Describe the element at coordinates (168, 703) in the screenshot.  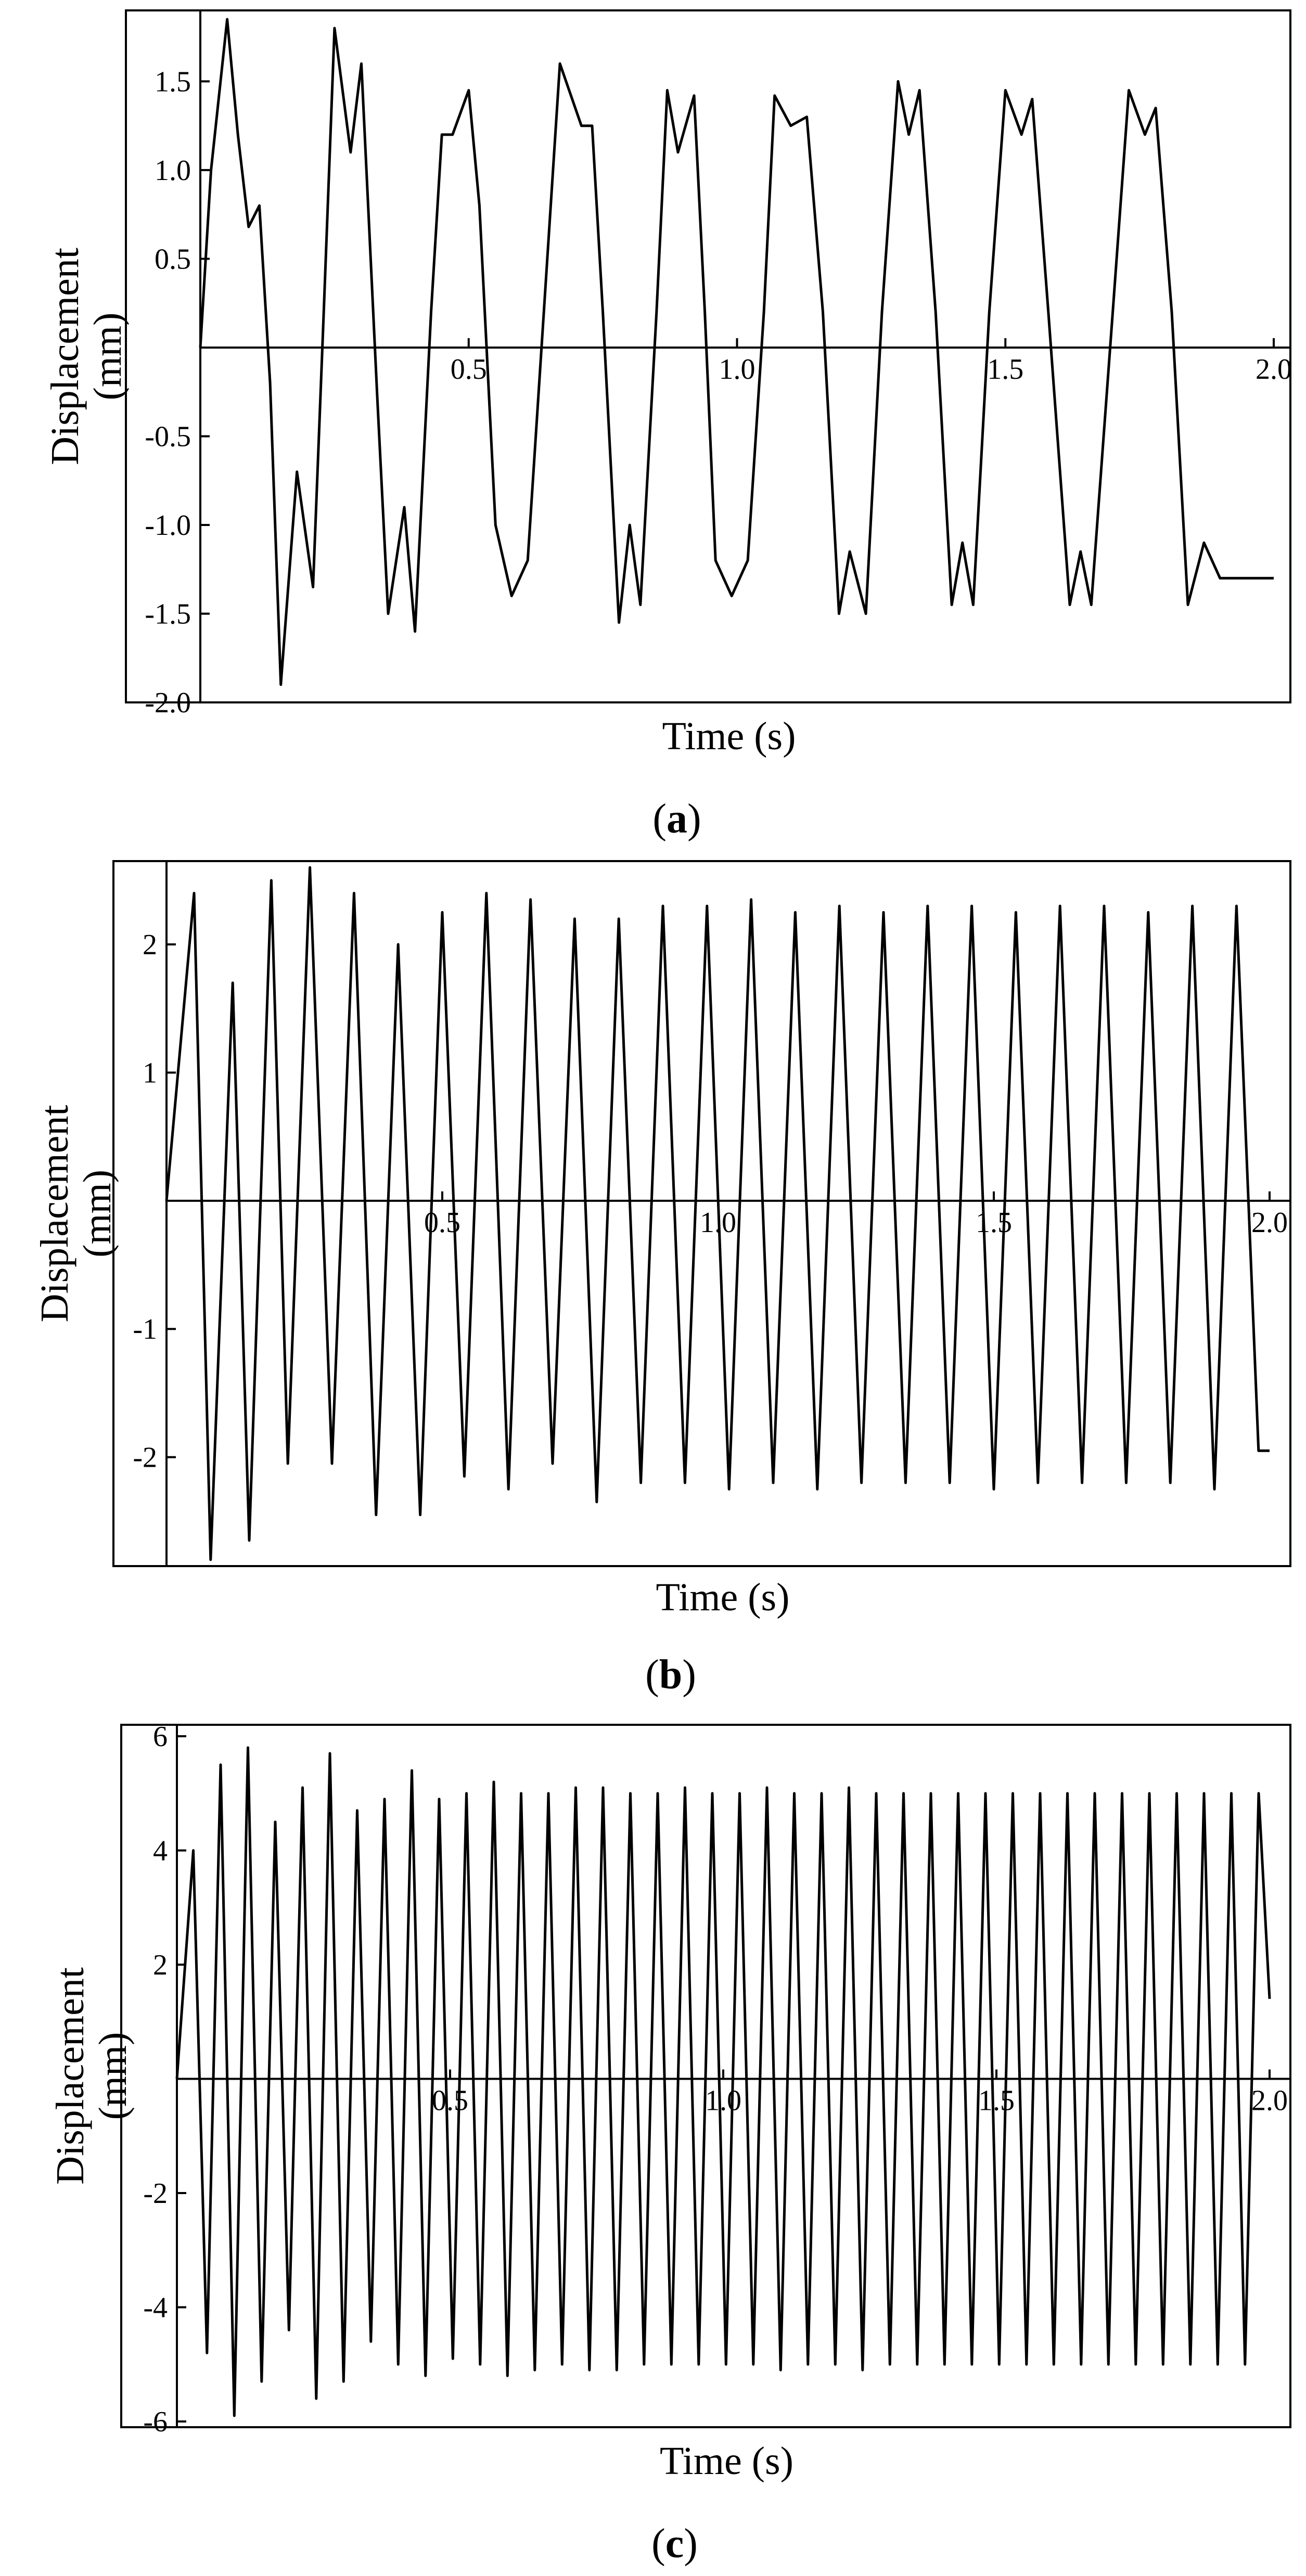
I see `y-tick-label: -2.0` at that location.